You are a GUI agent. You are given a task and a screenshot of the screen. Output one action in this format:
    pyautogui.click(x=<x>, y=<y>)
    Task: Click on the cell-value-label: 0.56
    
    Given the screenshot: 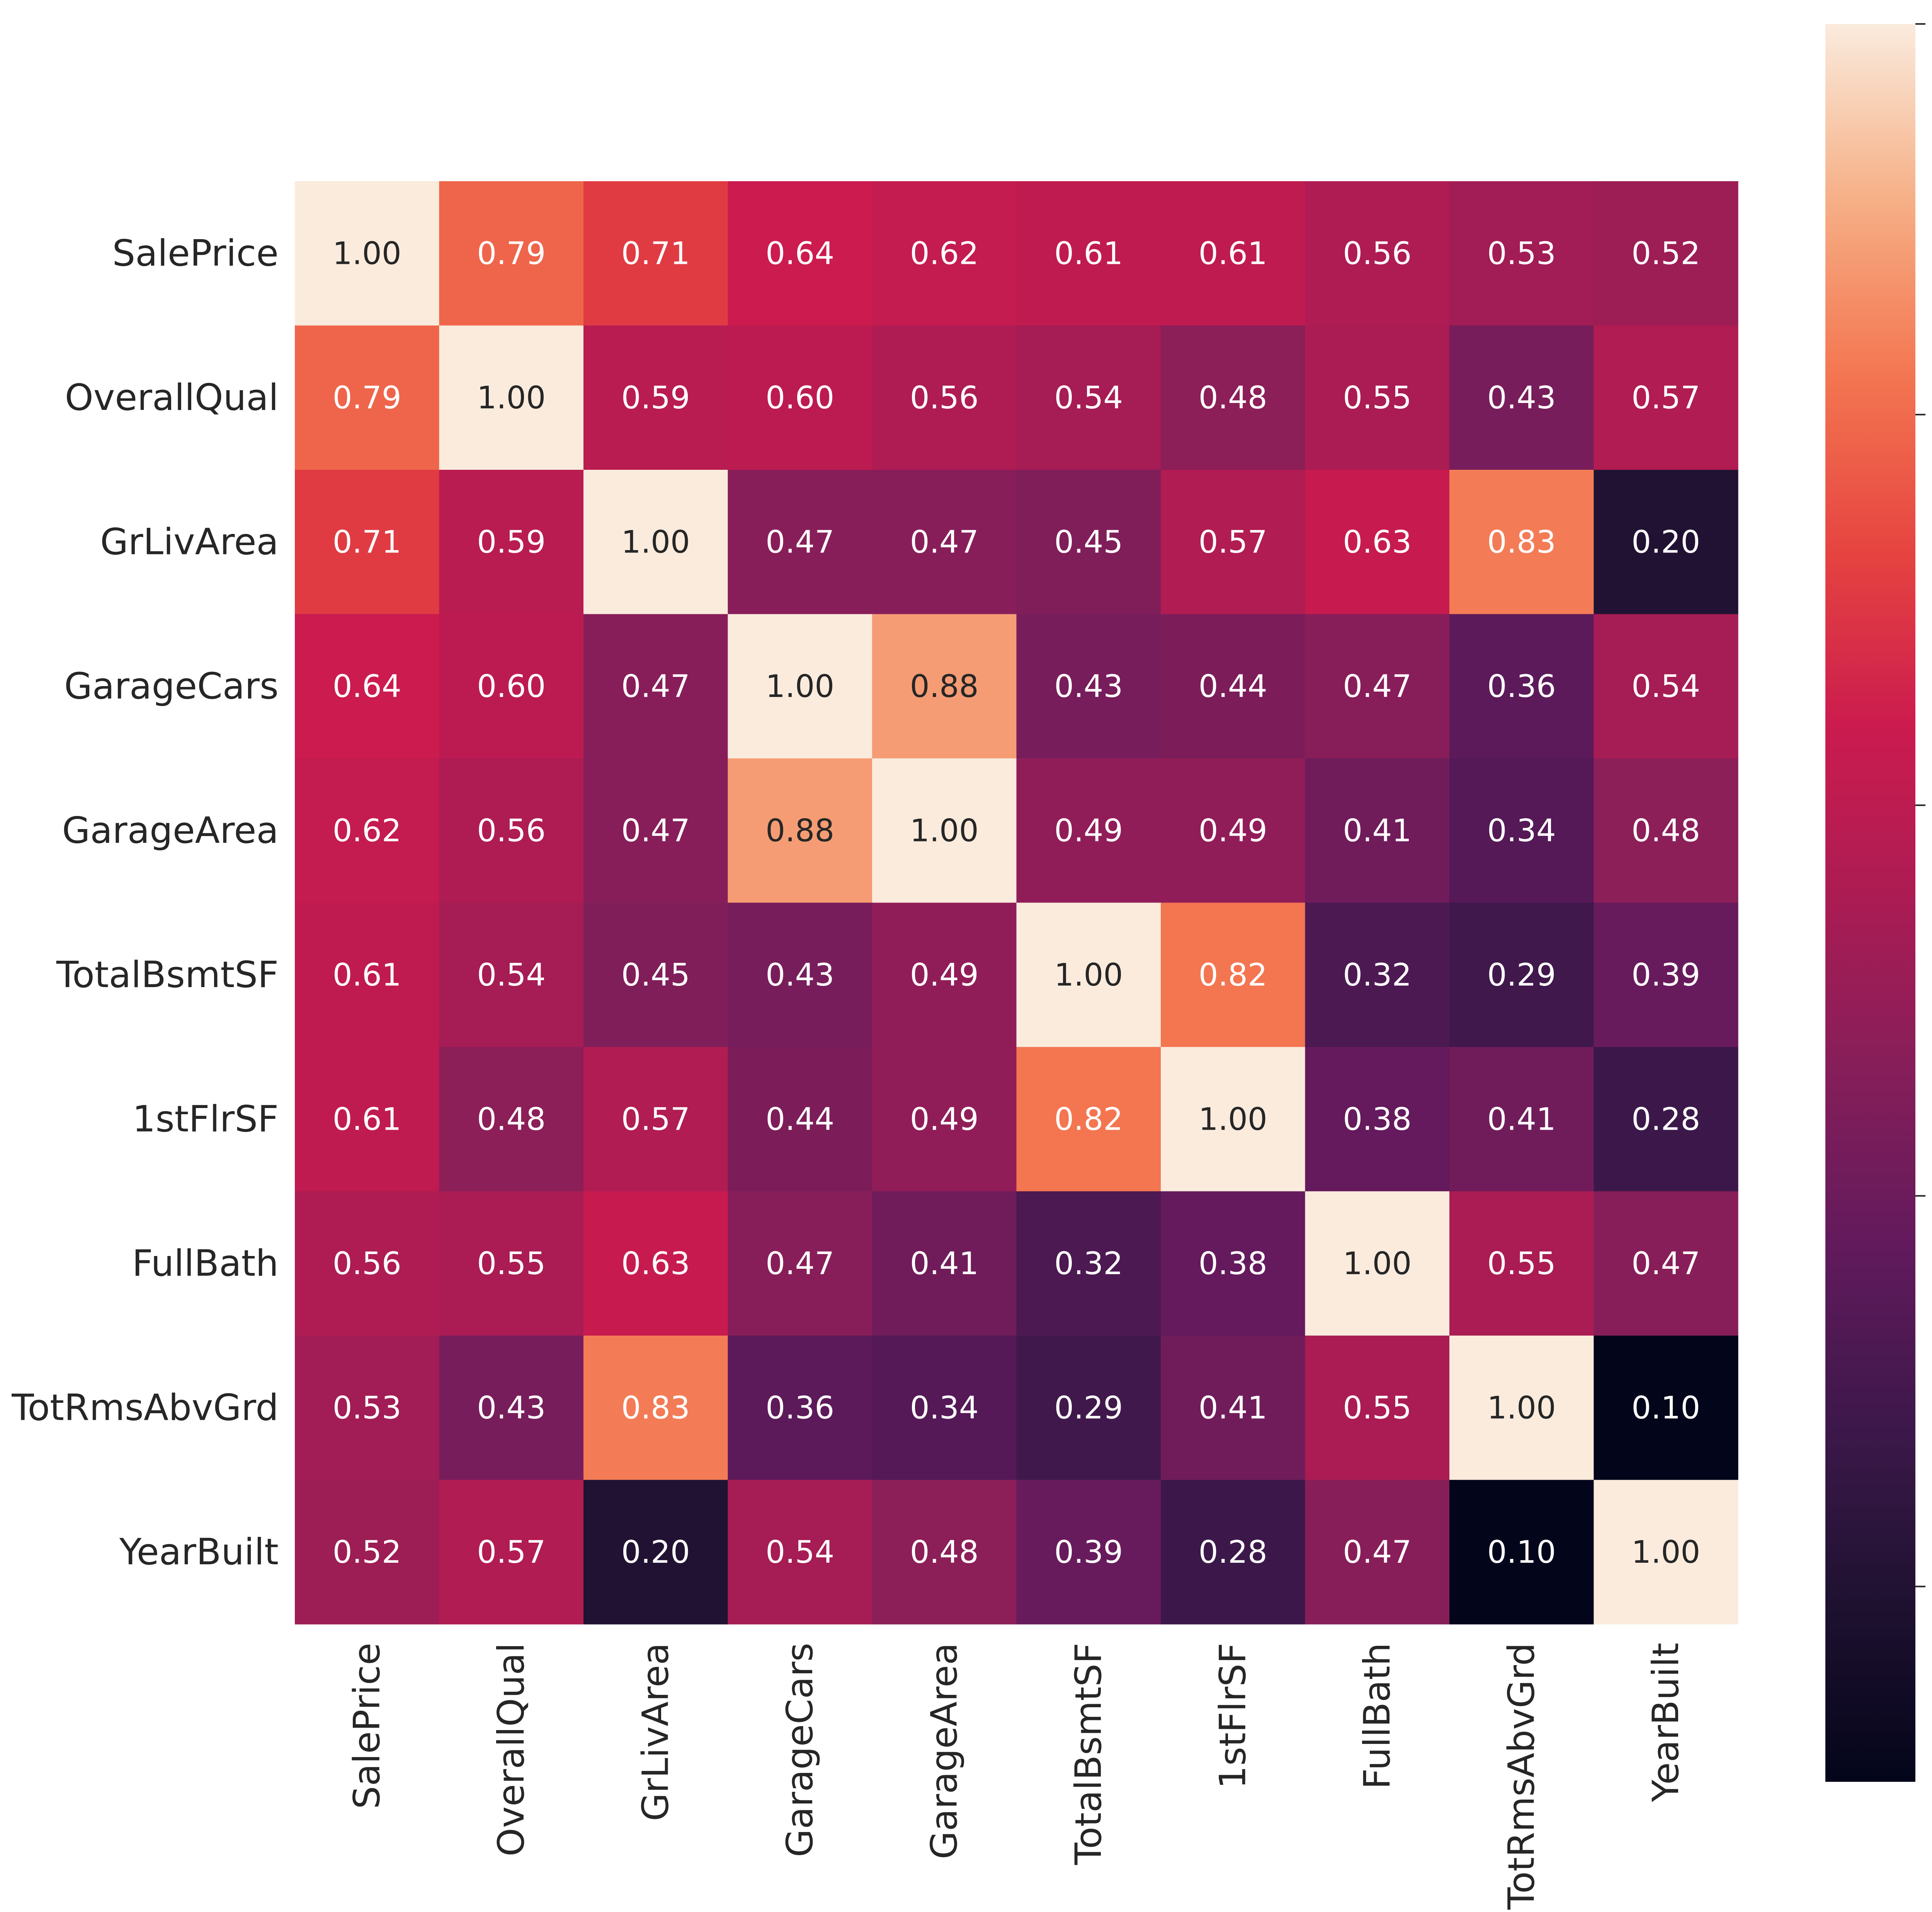 What is the action you would take?
    pyautogui.click(x=367, y=1263)
    